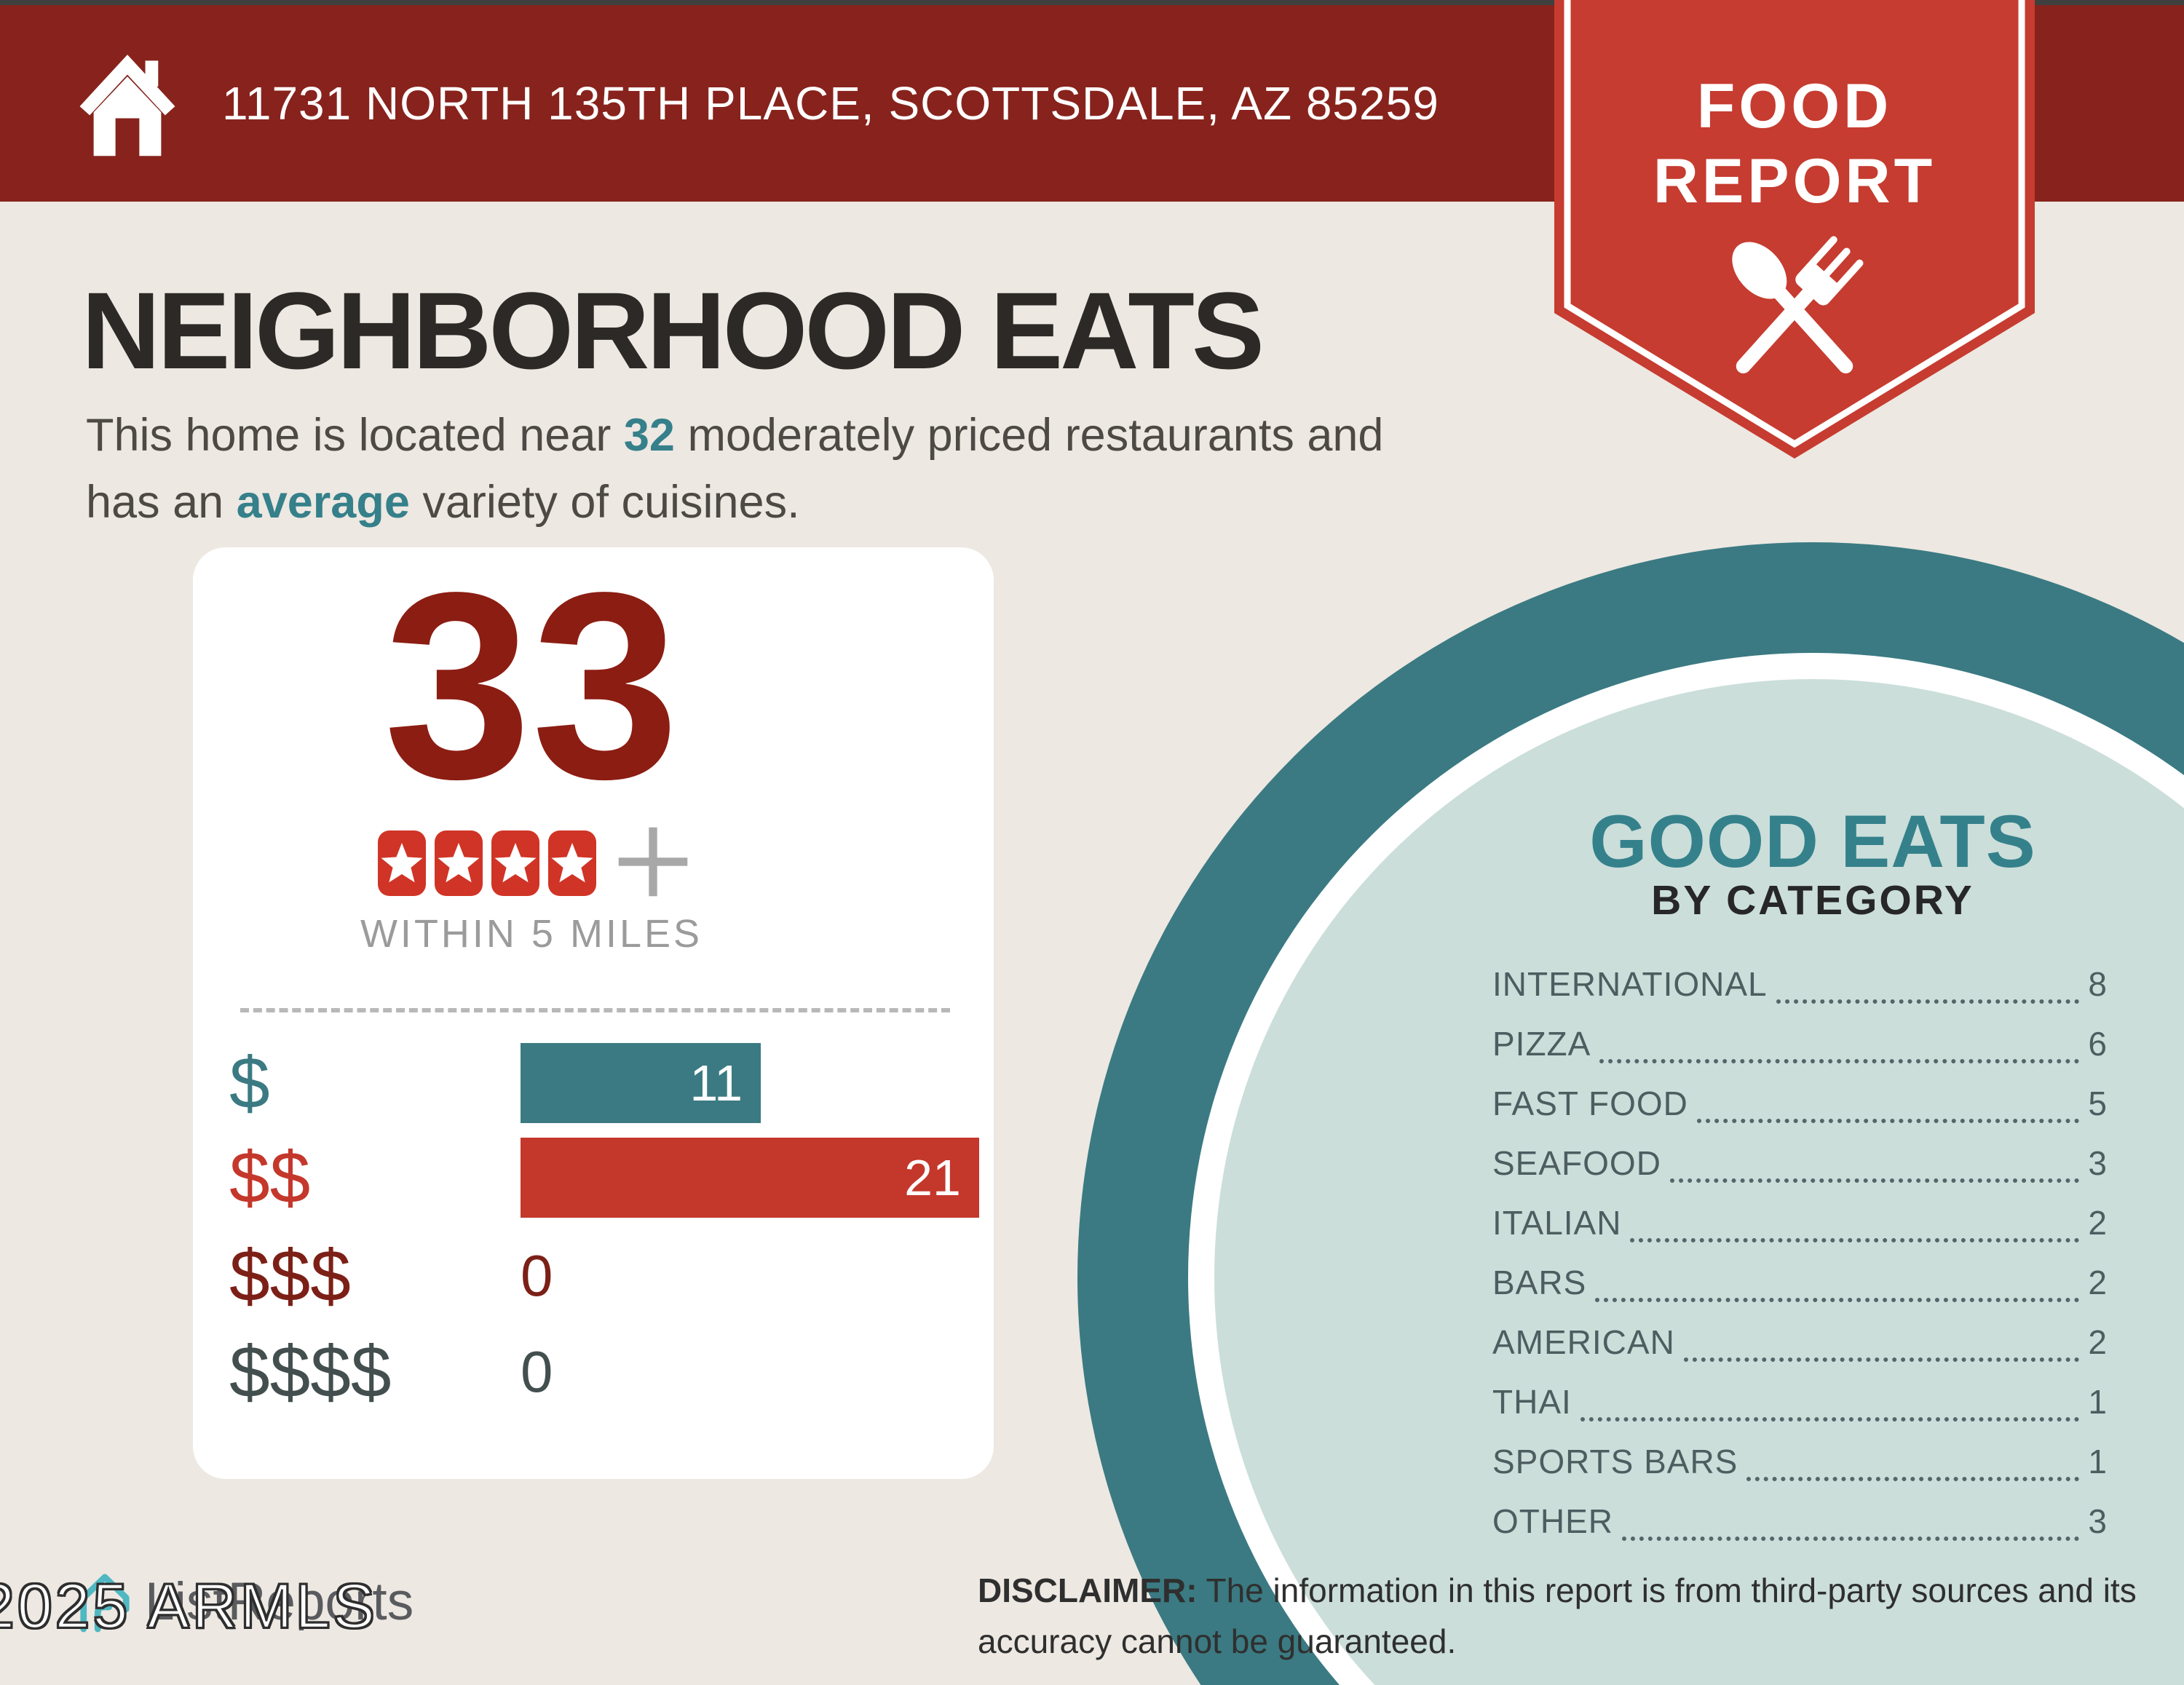  What do you see at coordinates (2098, 984) in the screenshot?
I see `category-count: 8` at bounding box center [2098, 984].